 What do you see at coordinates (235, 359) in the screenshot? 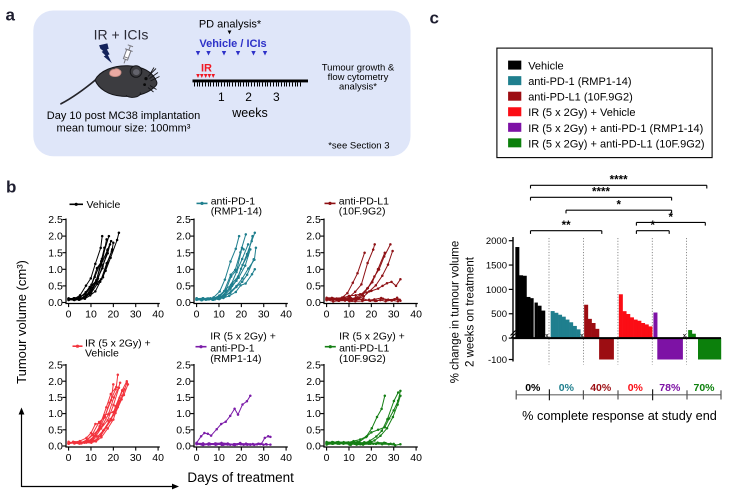
I see `svg-text: (RMP1-14)` at bounding box center [235, 359].